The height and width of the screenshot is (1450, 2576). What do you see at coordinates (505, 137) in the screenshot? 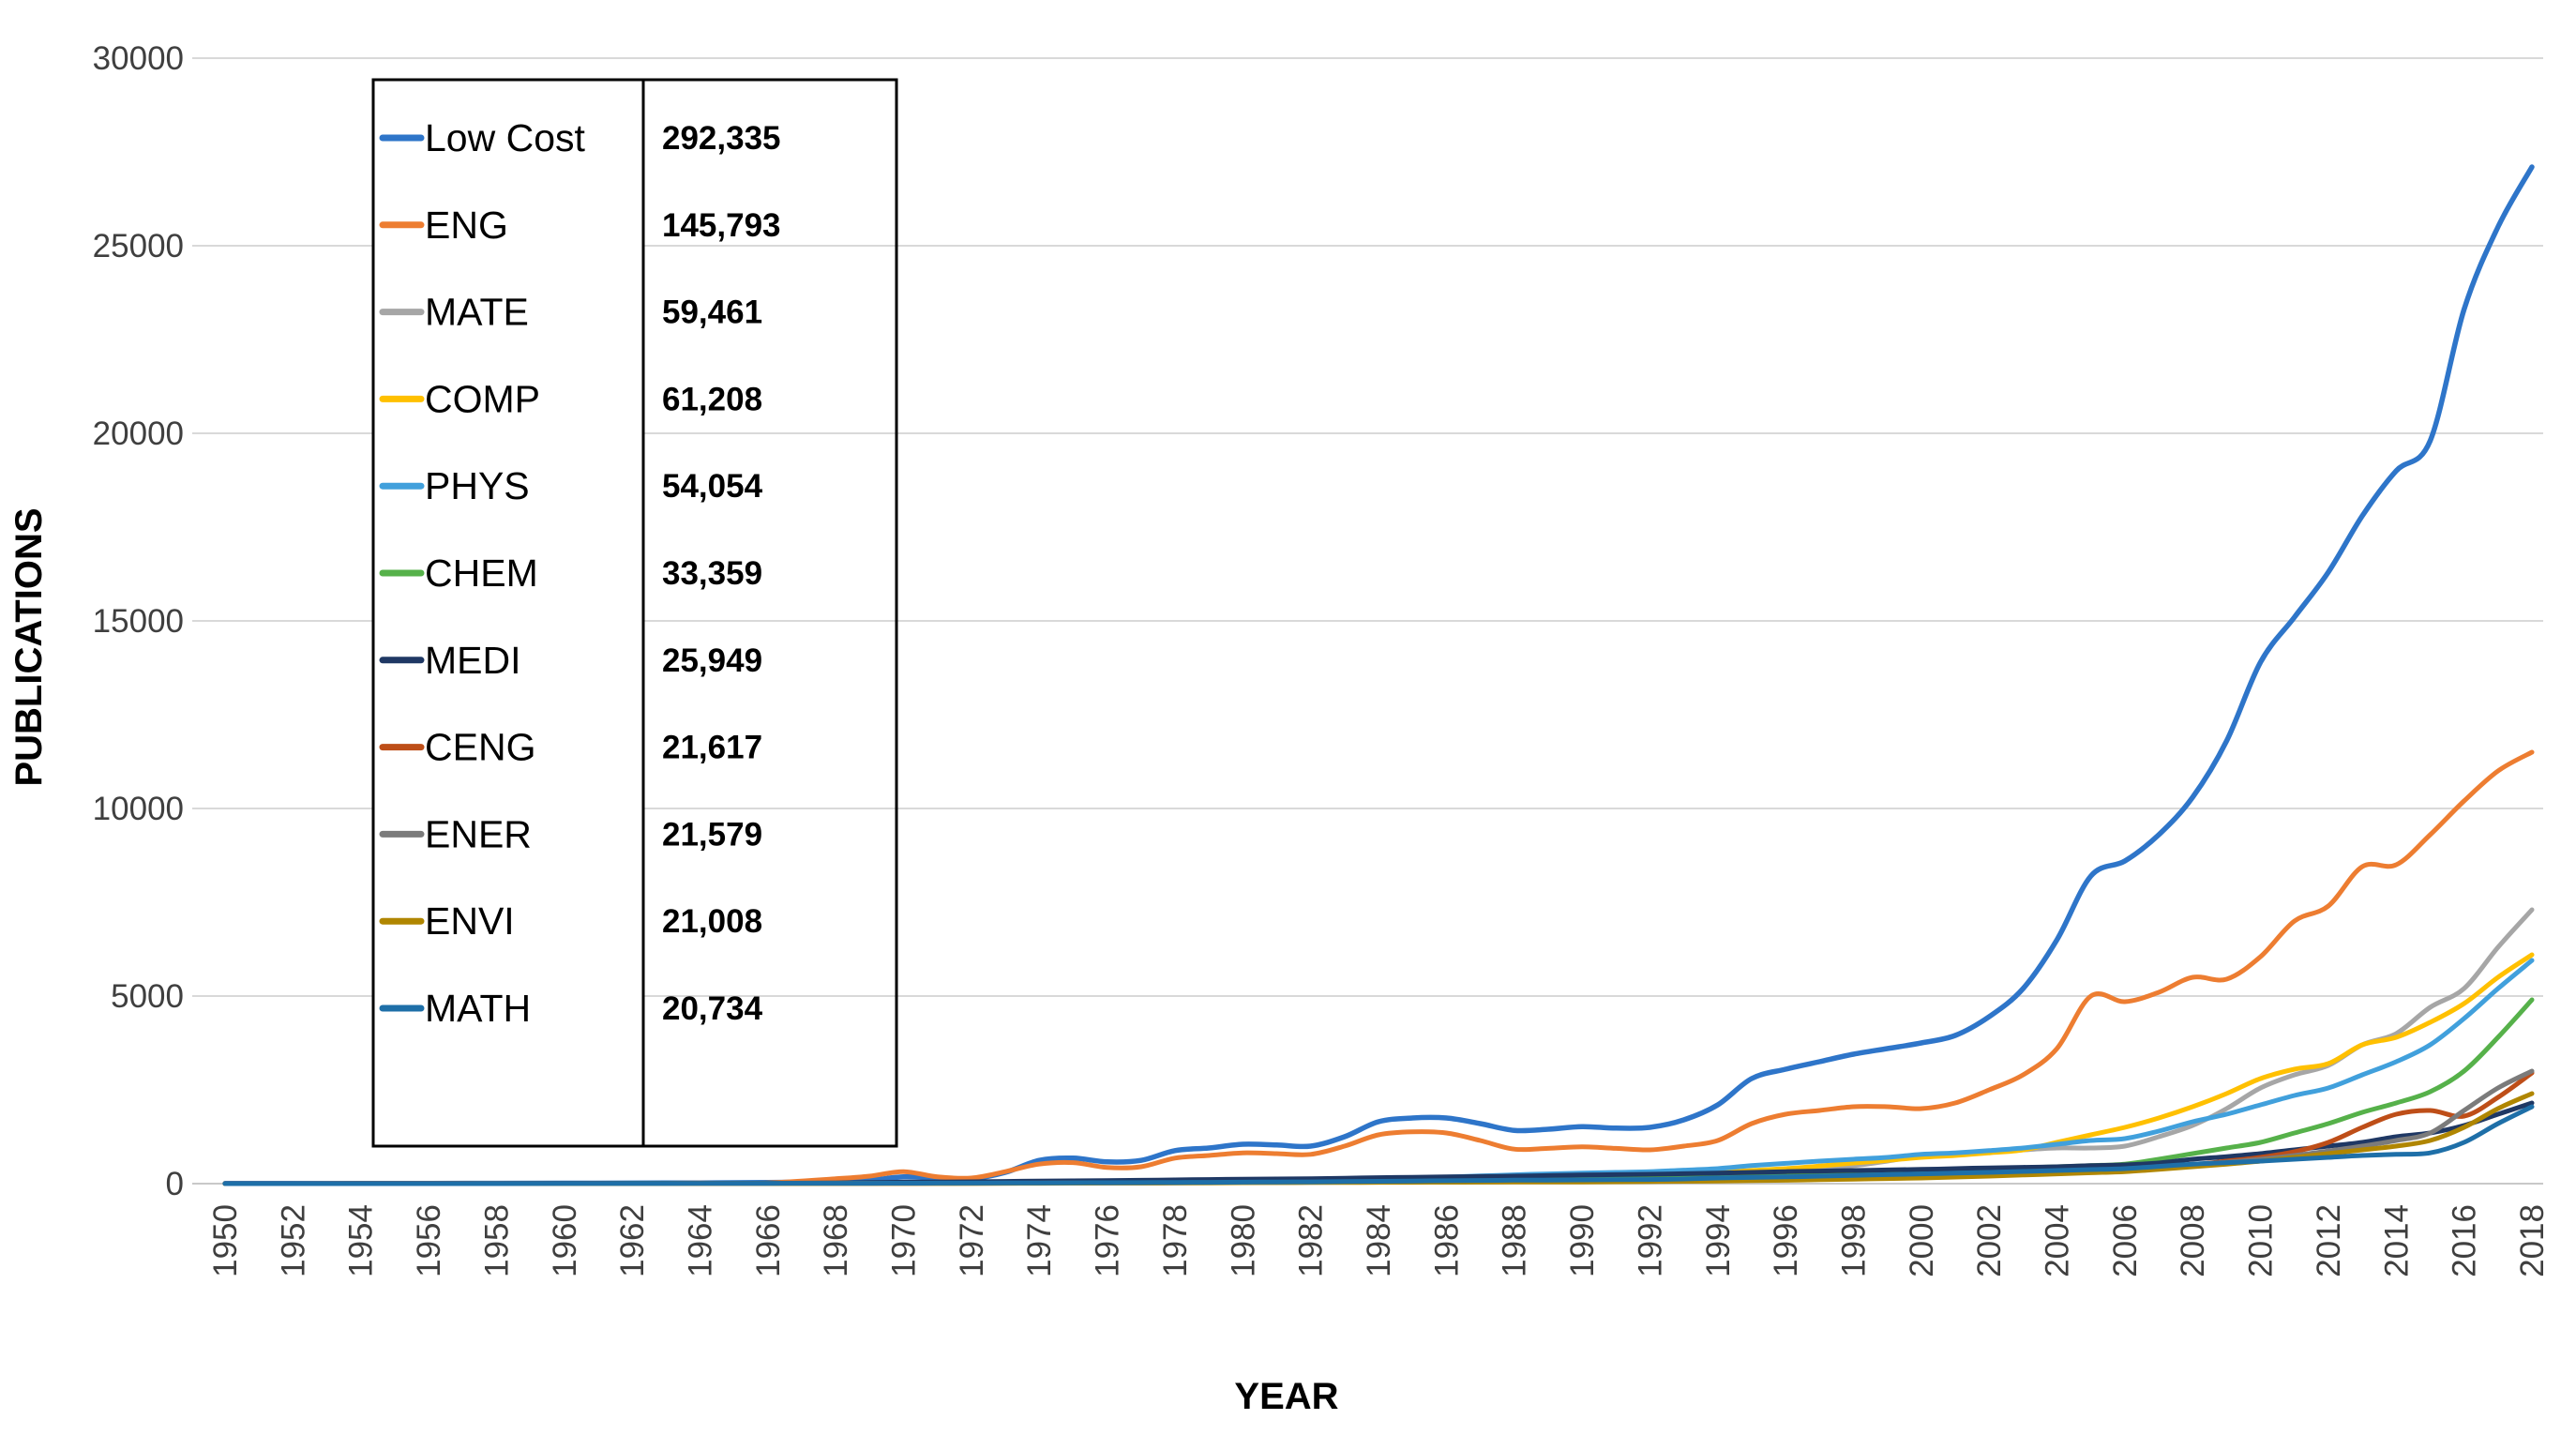
I see `legend-label: Low Cost` at bounding box center [505, 137].